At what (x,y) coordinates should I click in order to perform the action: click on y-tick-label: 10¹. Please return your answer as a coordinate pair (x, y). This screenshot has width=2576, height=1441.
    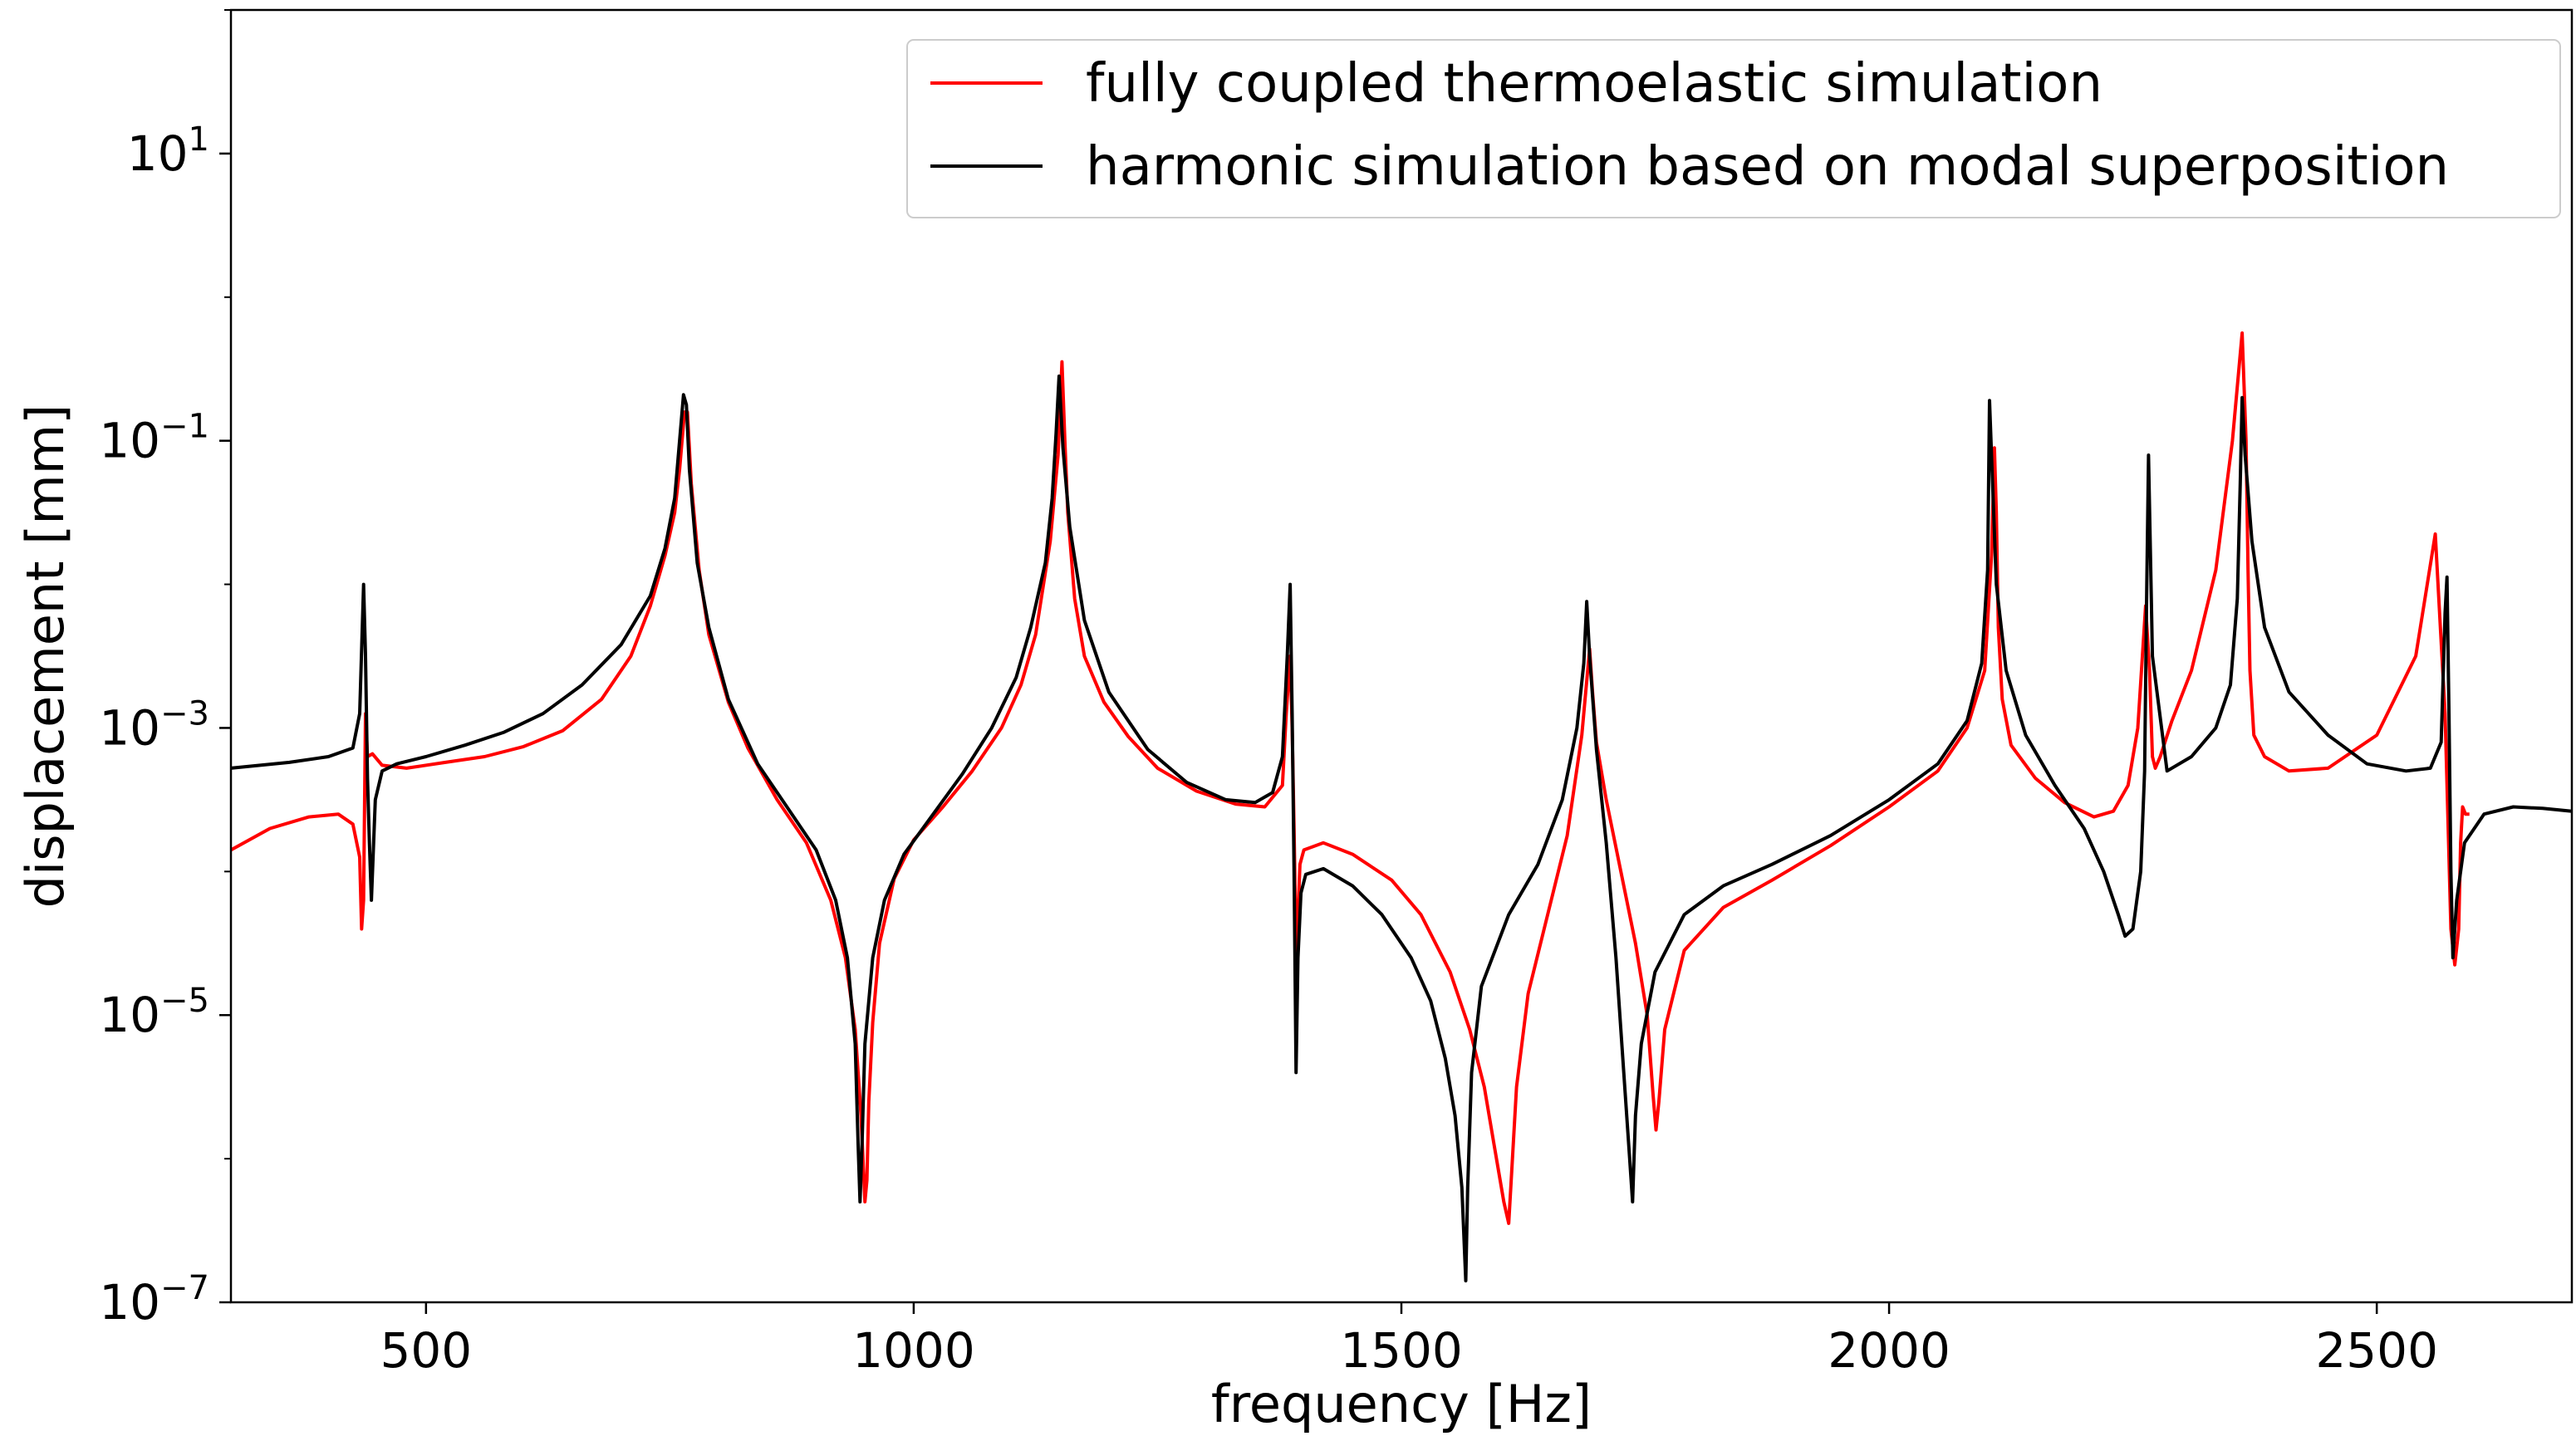
    Looking at the image, I should click on (168, 151).